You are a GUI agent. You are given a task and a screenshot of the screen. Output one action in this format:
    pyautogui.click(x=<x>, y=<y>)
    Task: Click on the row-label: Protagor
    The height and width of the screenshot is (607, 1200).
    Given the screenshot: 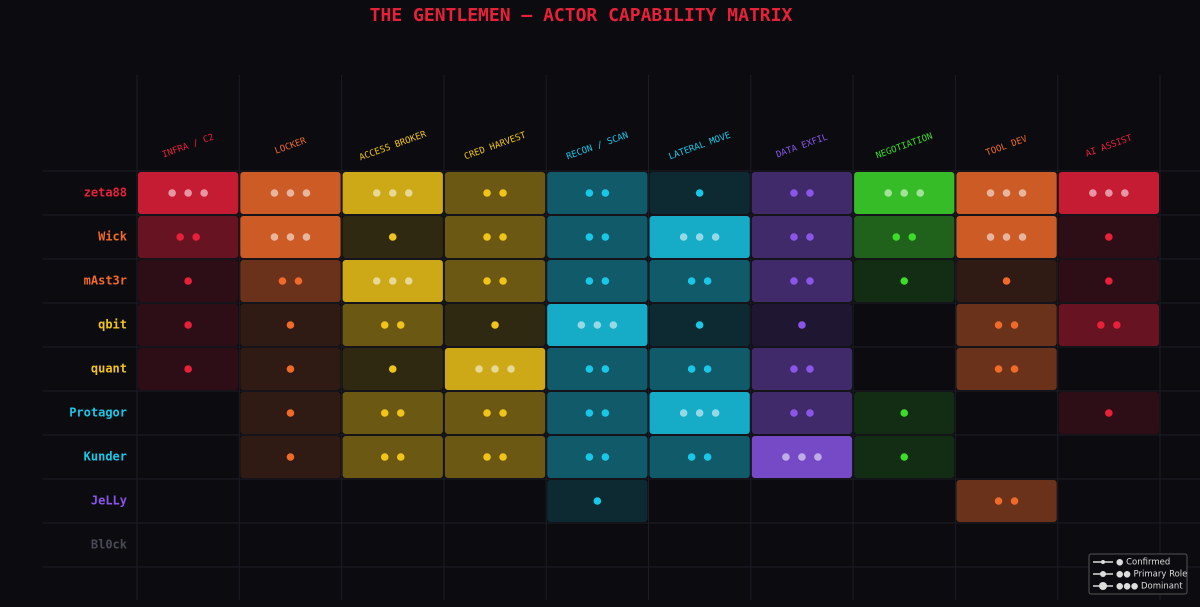 What is the action you would take?
    pyautogui.click(x=98, y=413)
    